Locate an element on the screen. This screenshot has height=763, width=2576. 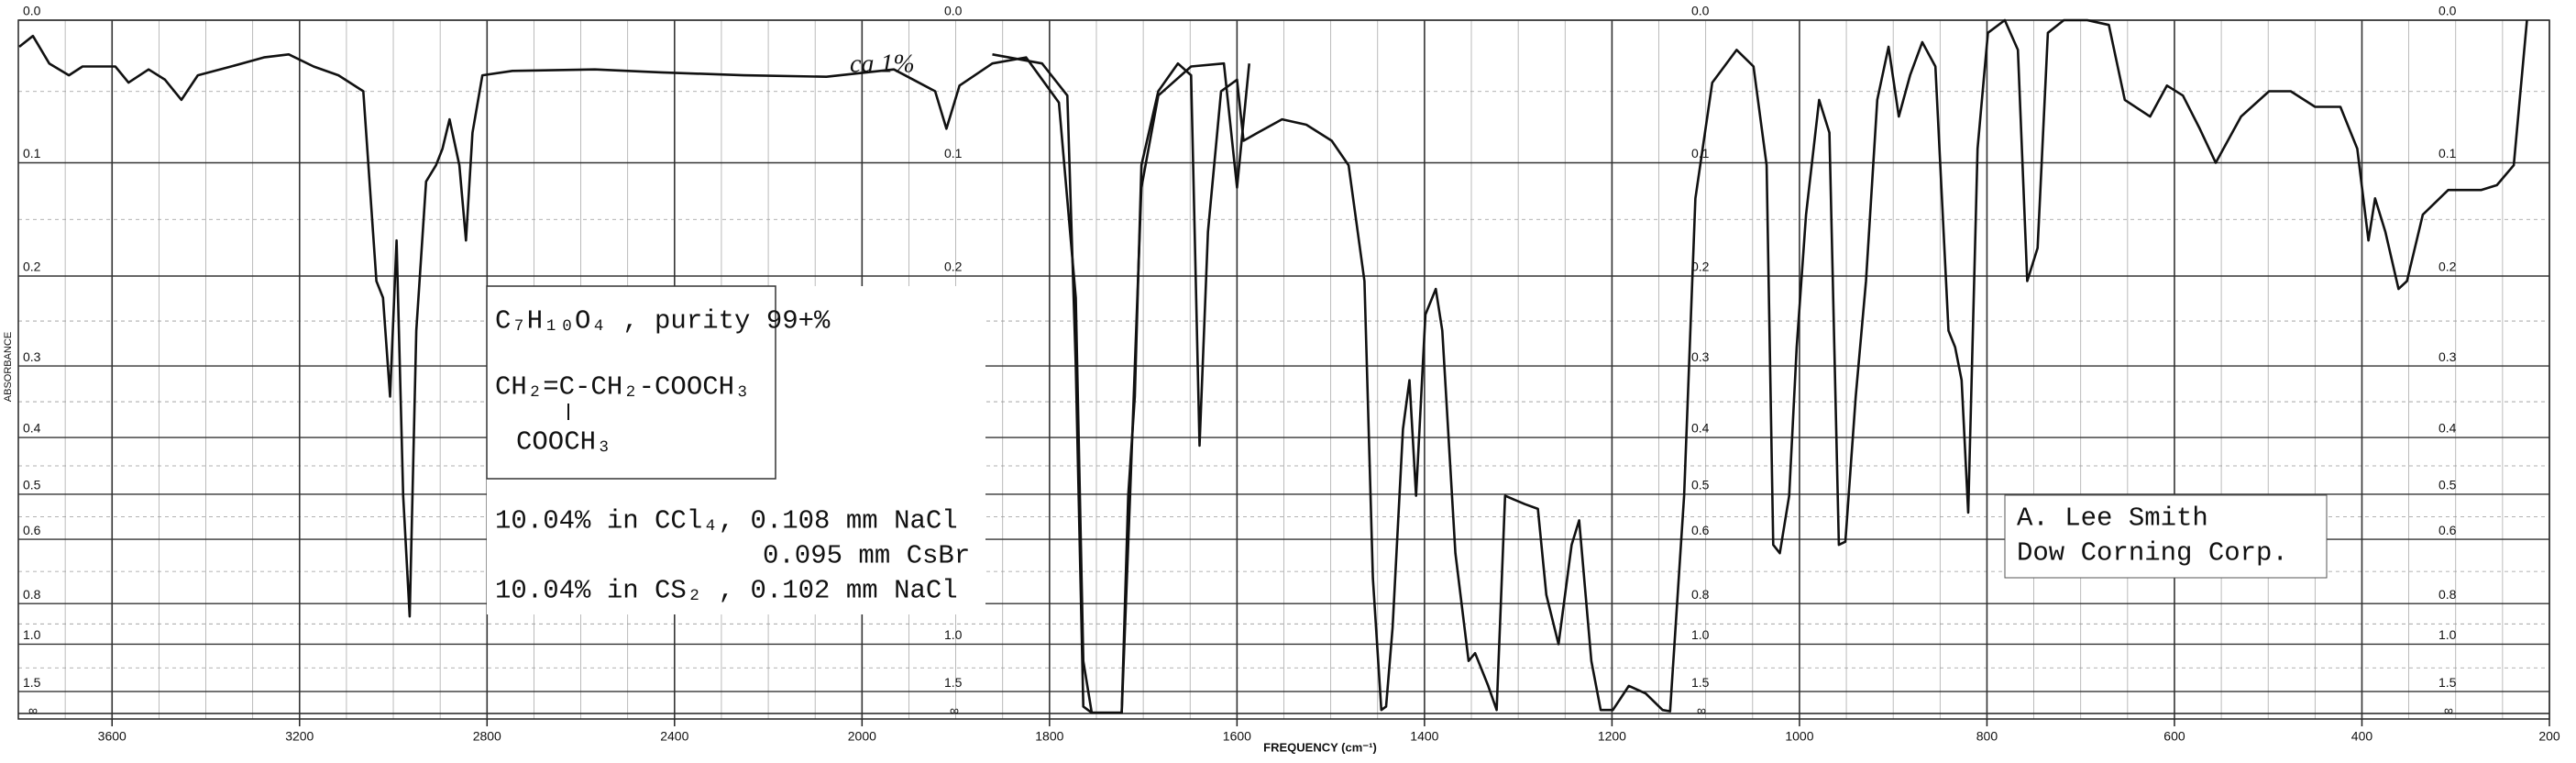
author-box is located at coordinates (2166, 537).